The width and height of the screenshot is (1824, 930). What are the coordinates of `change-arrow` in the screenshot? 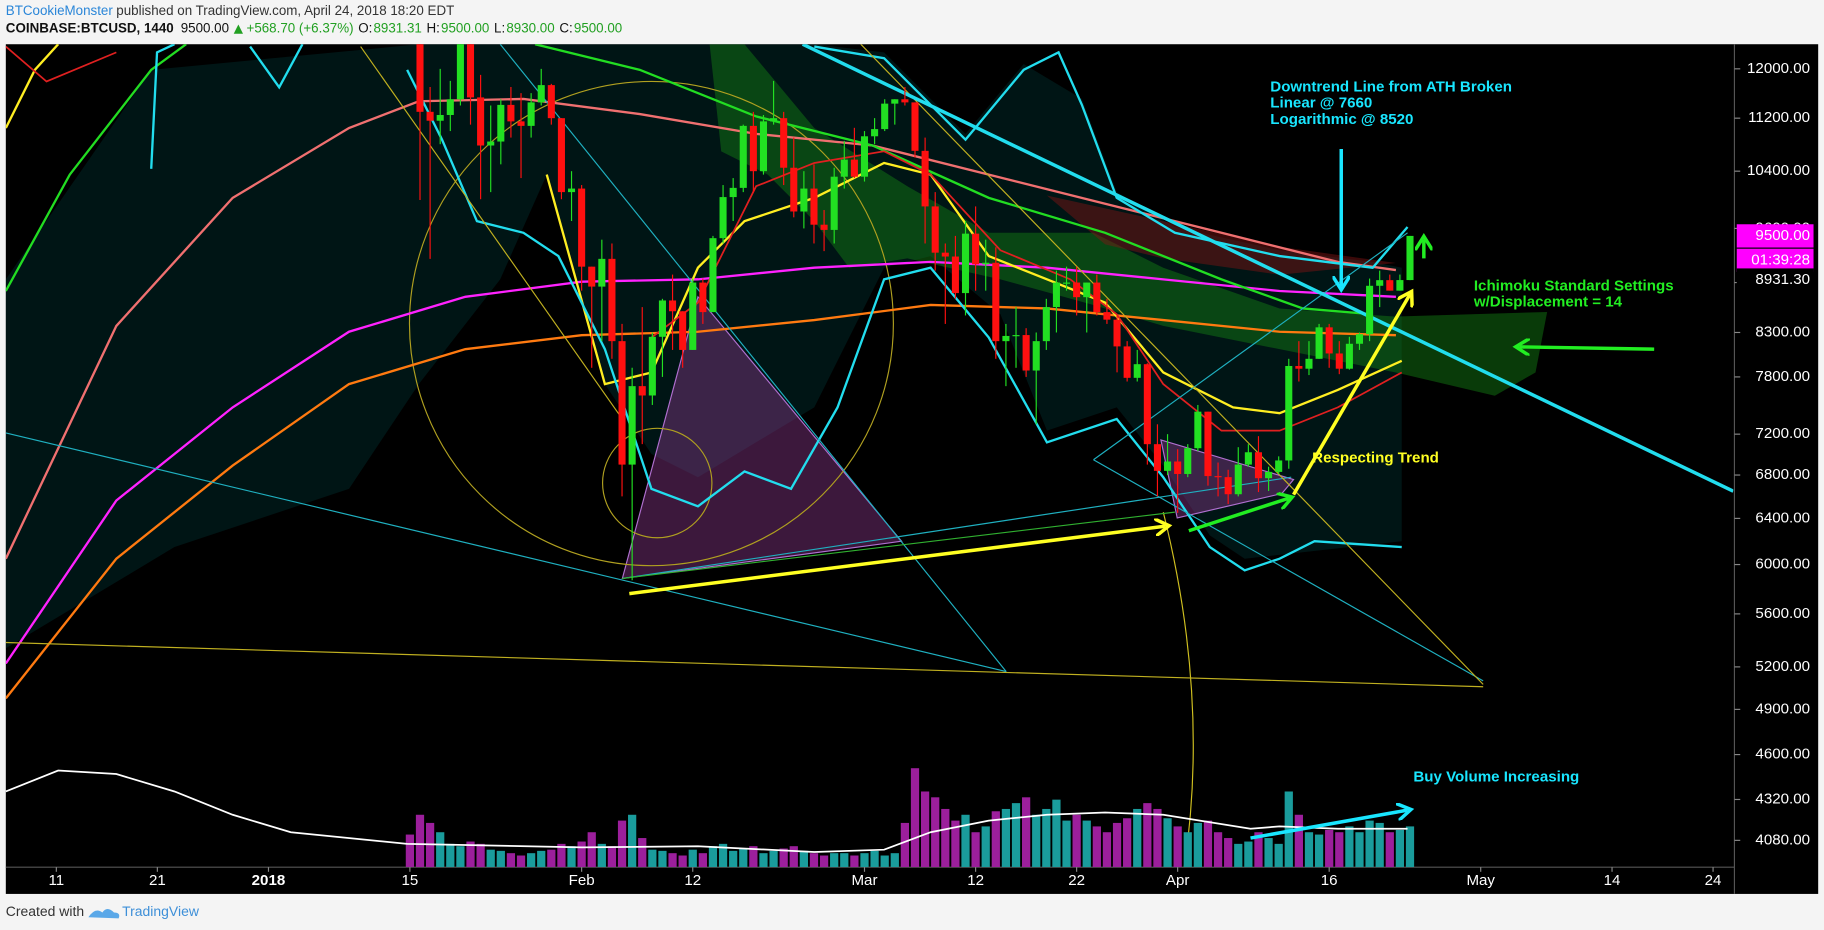 It's located at (238, 29).